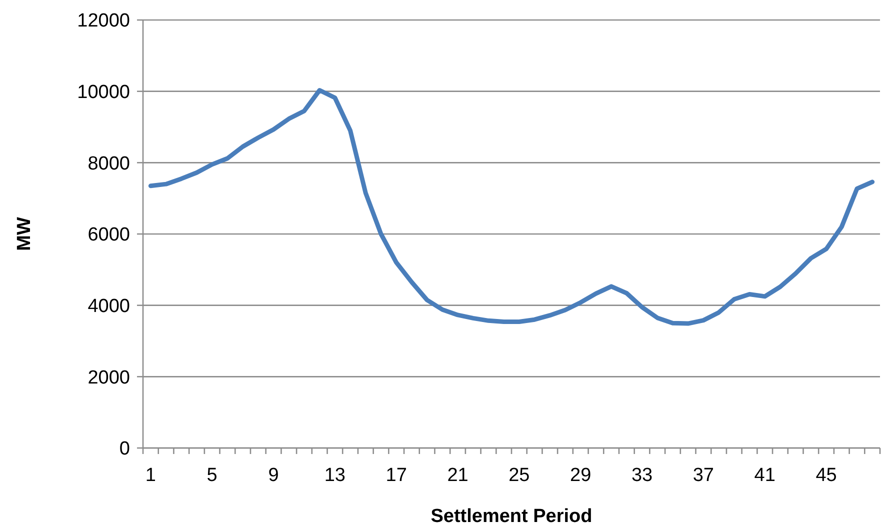 This screenshot has height=532, width=888. I want to click on y-axis-title: MW, so click(24, 234).